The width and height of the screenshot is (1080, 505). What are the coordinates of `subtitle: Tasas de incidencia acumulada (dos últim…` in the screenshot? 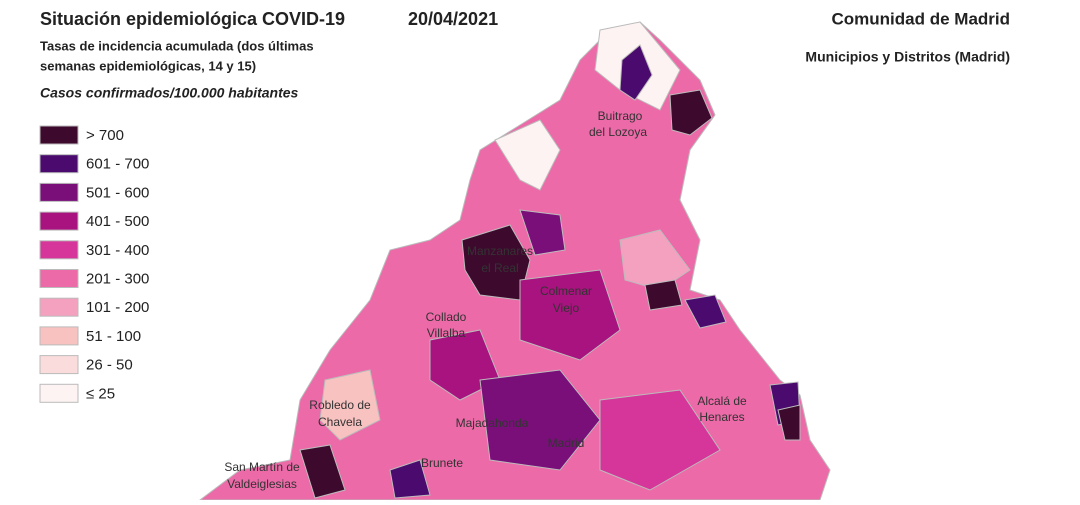 It's located at (177, 45).